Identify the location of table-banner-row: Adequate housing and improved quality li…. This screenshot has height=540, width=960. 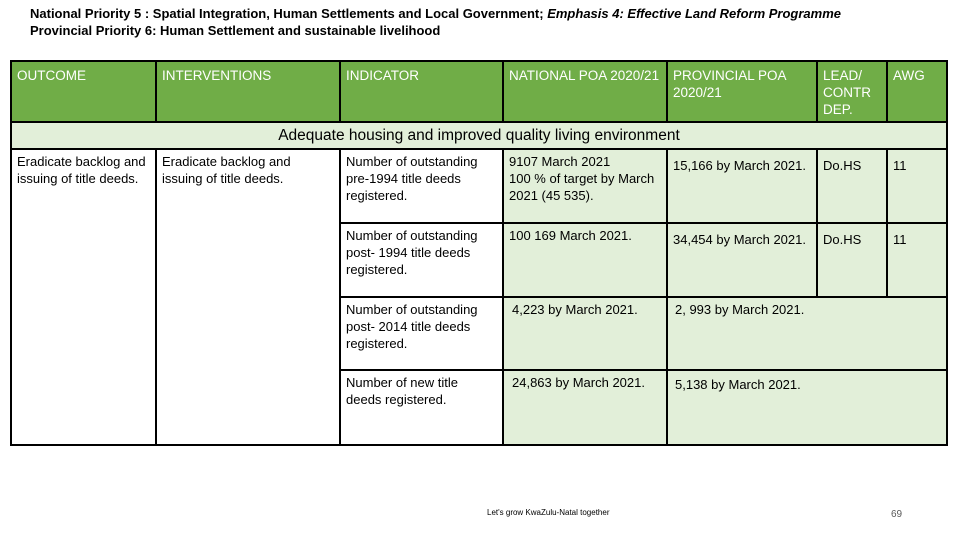
(479, 135).